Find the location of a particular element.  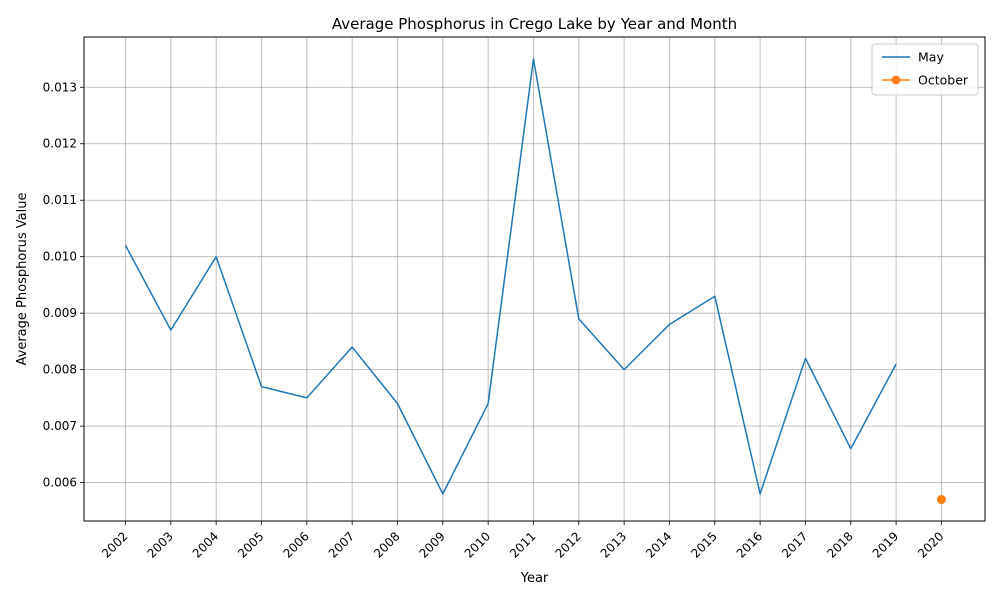

y-tick-label: 0.011 is located at coordinates (60, 200).